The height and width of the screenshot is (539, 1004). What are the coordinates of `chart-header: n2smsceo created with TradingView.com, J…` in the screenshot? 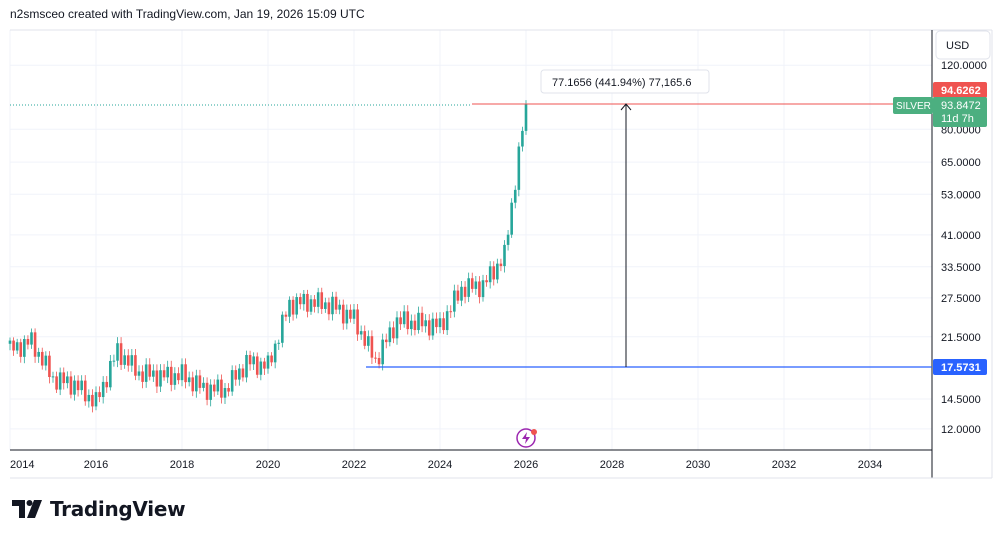 It's located at (187, 14).